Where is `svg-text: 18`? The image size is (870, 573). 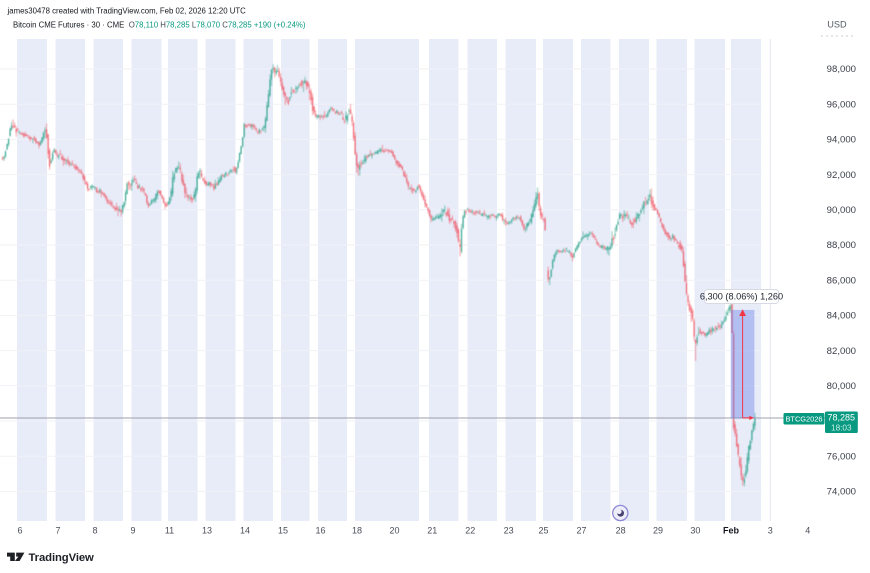
svg-text: 18 is located at coordinates (357, 531).